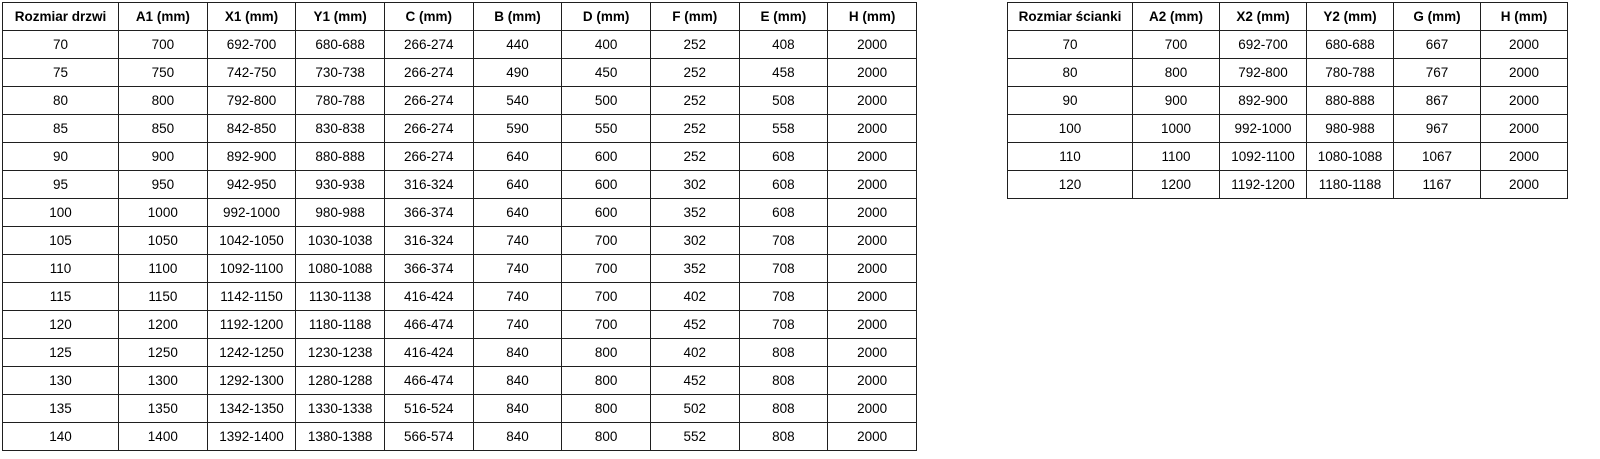  Describe the element at coordinates (428, 436) in the screenshot. I see `table-cell: 566-574` at that location.